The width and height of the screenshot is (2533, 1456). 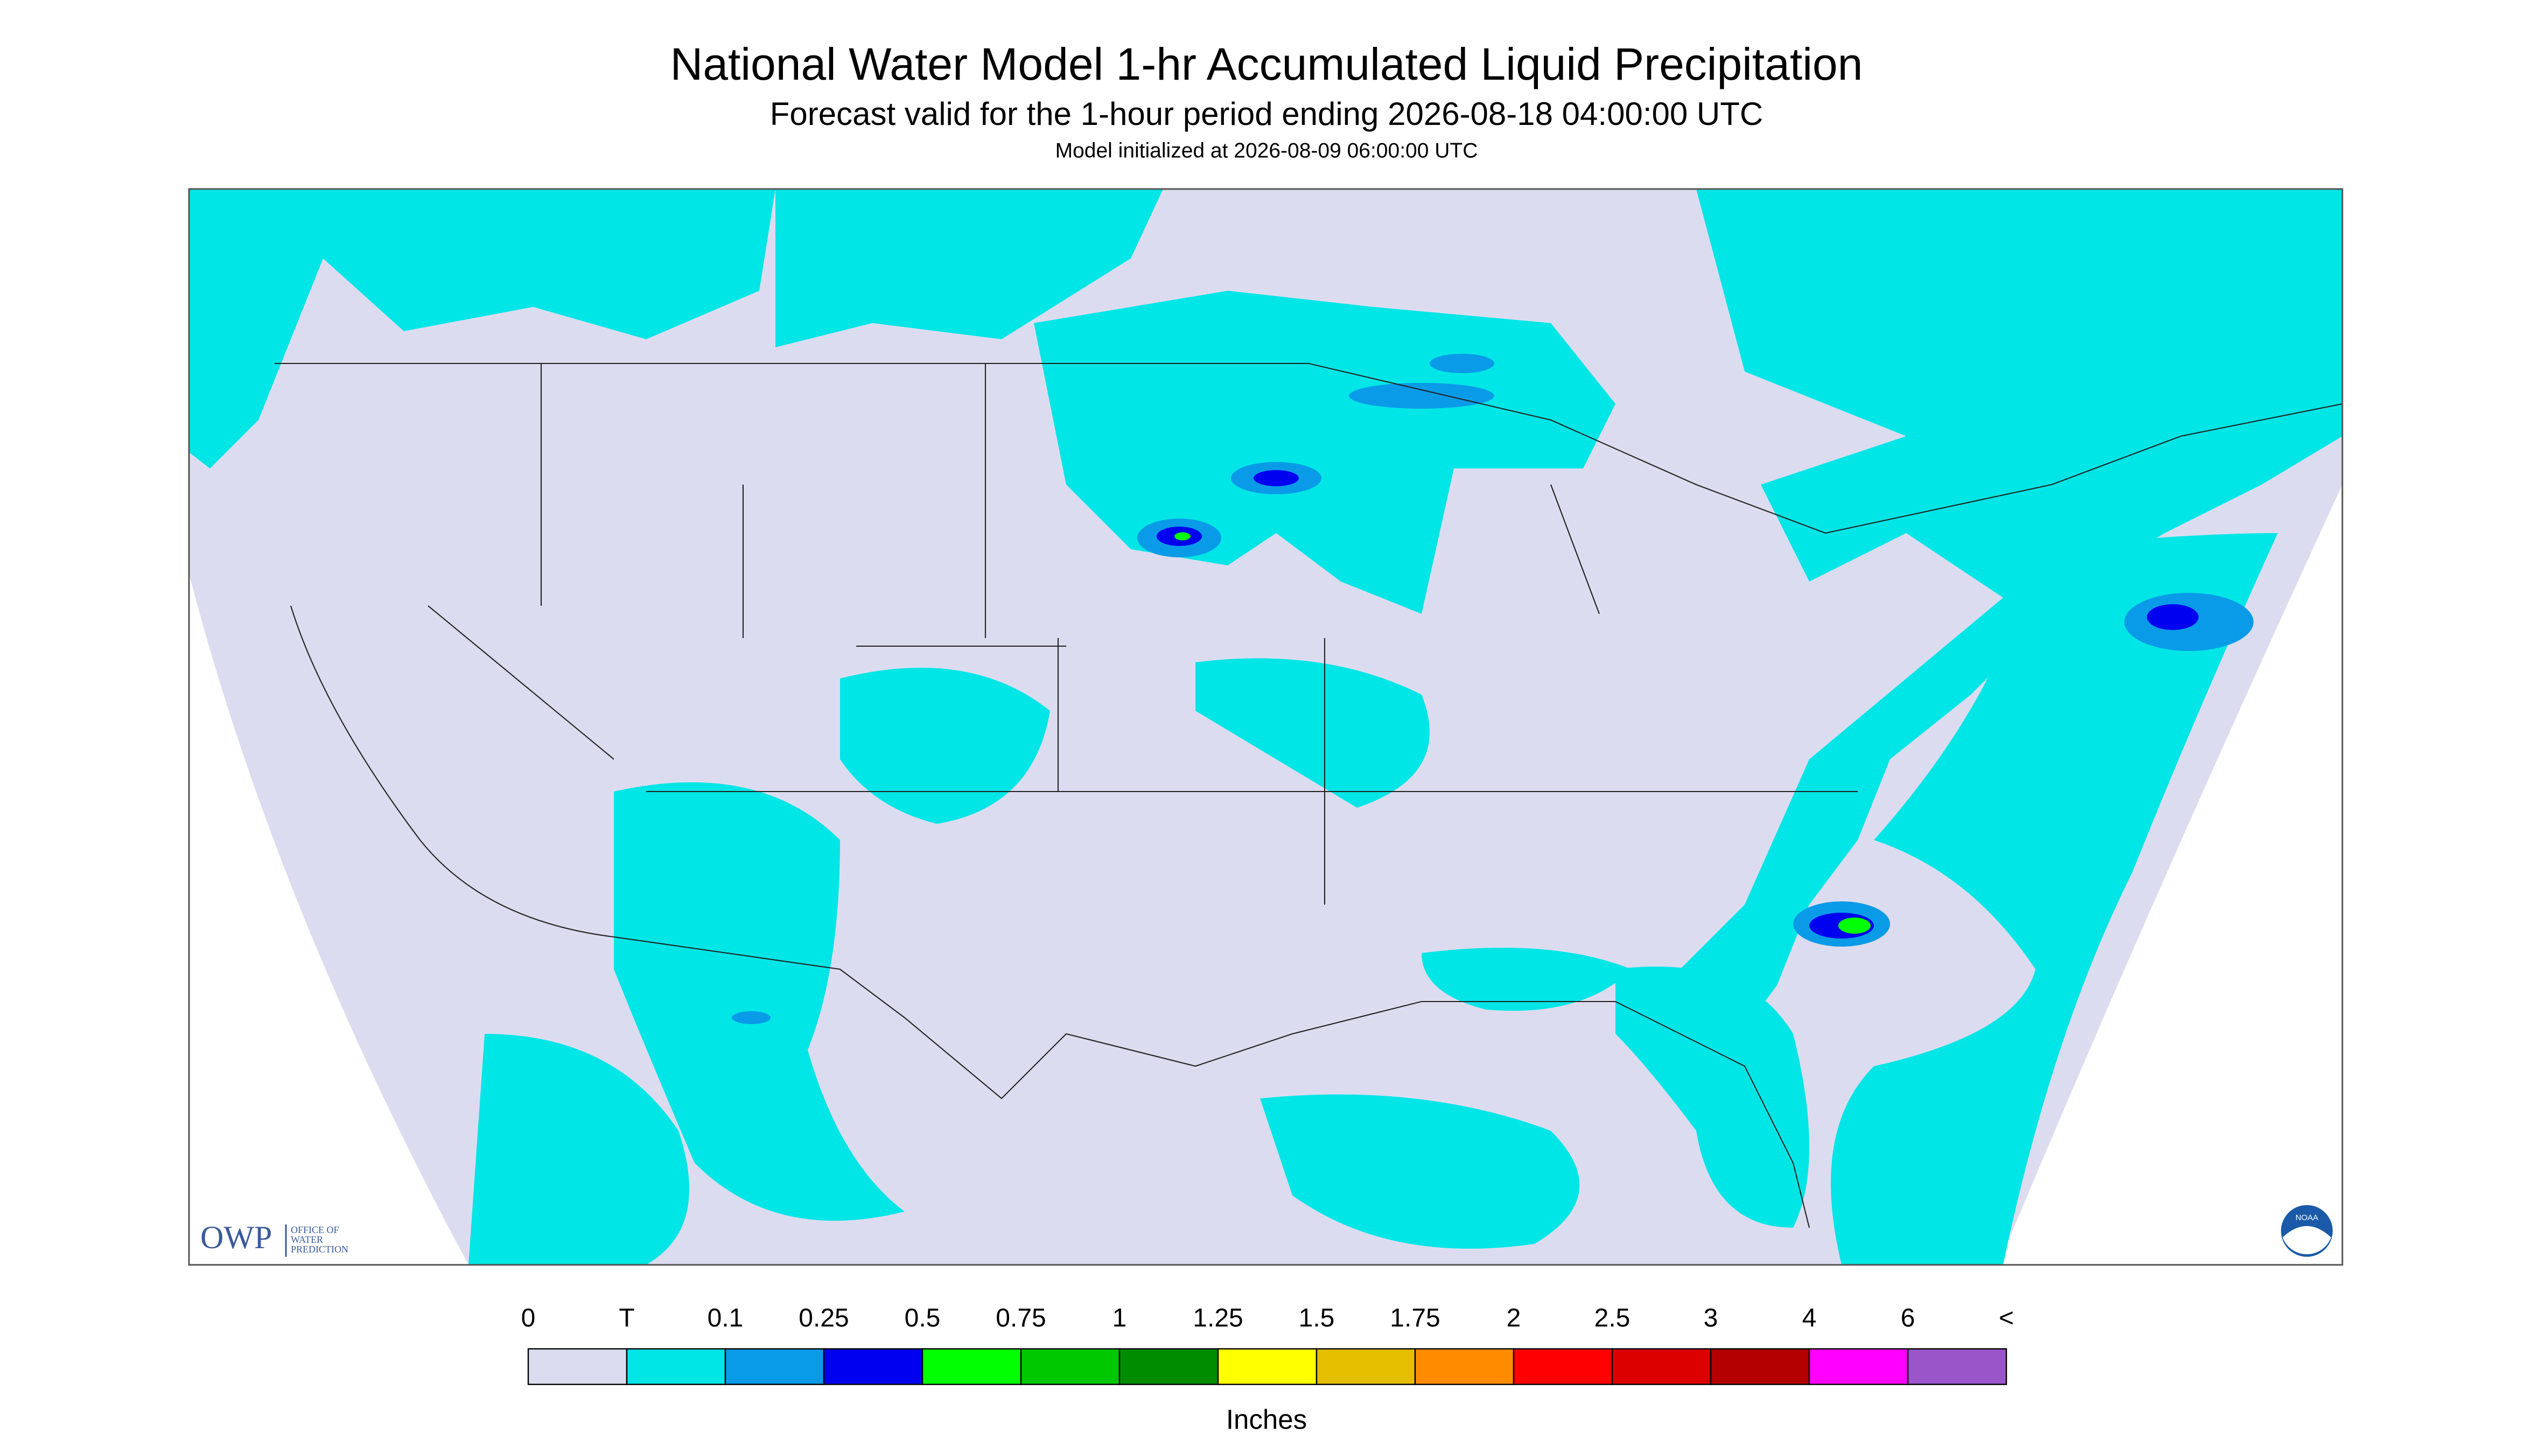 I want to click on noaa-logo: NOAA, so click(x=2307, y=1231).